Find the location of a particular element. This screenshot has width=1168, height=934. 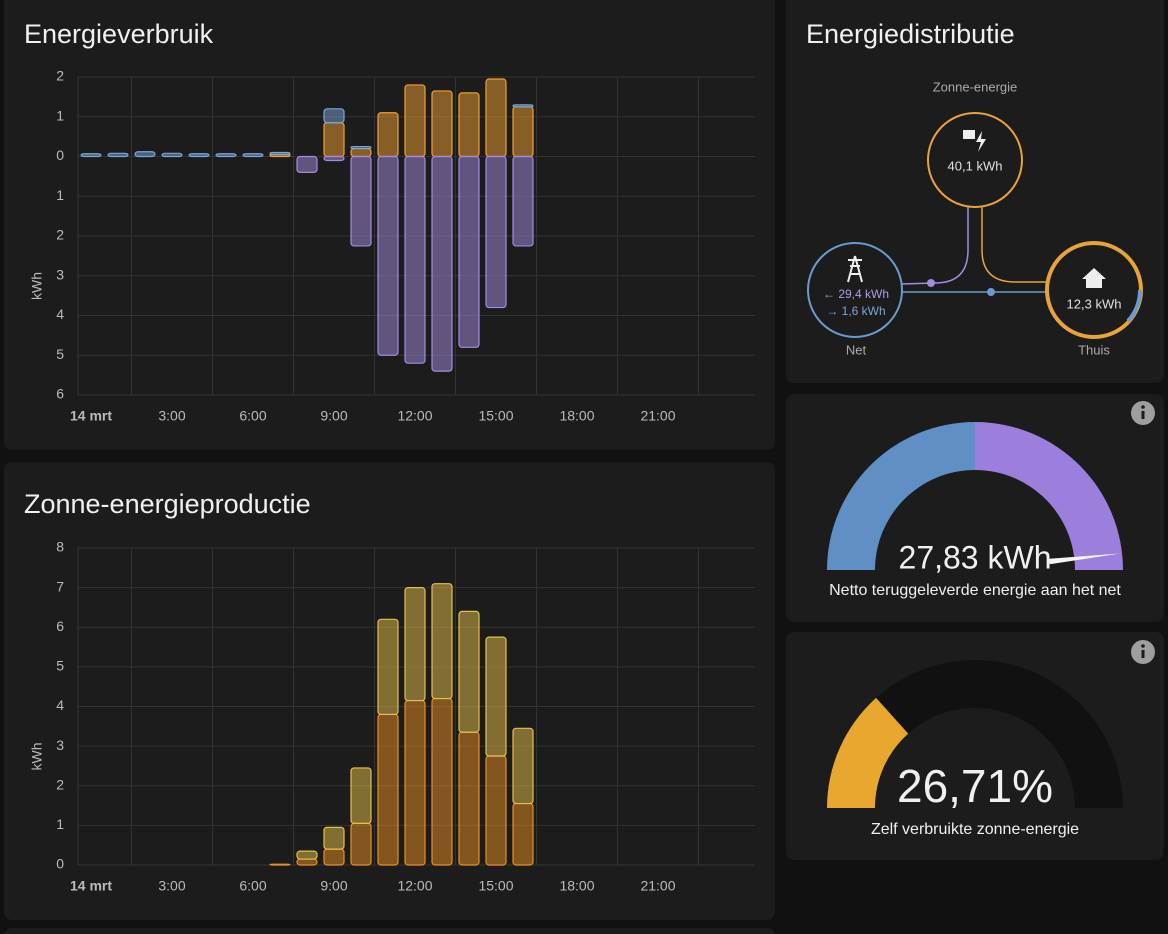

home-ring-part is located at coordinates (1134, 306).